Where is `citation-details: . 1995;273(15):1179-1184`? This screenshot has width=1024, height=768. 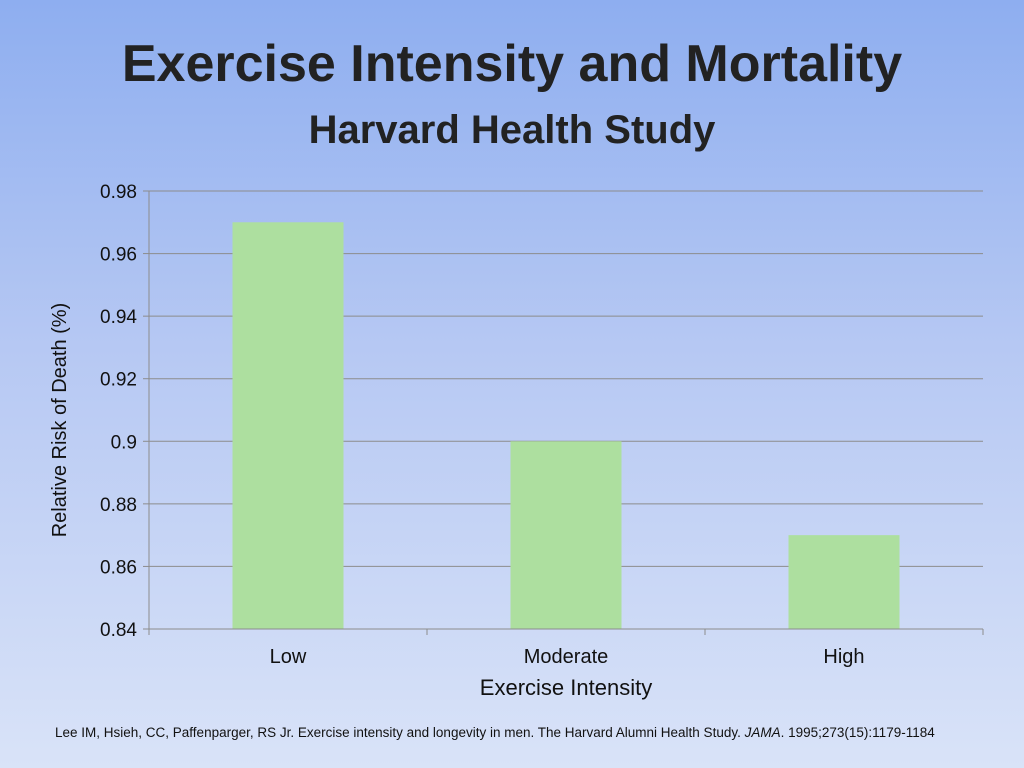 citation-details: . 1995;273(15):1179-1184 is located at coordinates (857, 732).